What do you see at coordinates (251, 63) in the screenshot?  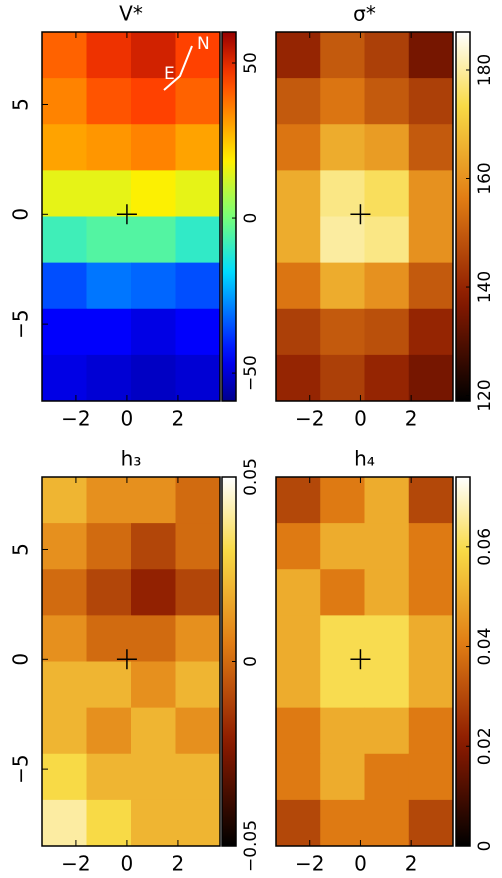 I see `colorbar-tick-label: 50` at bounding box center [251, 63].